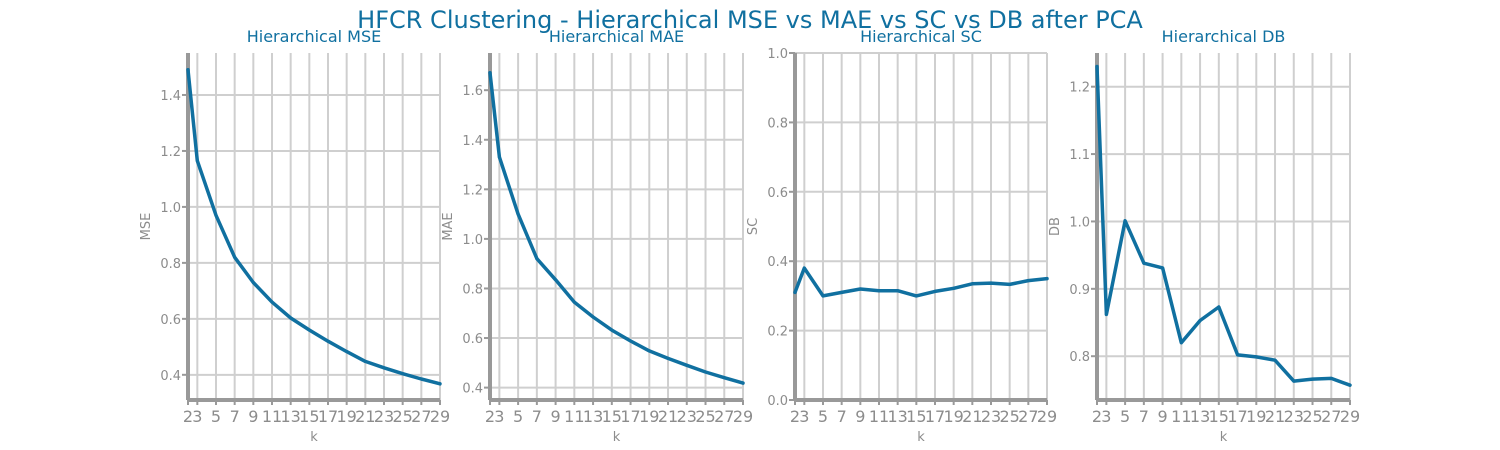 The image size is (1500, 450). Describe the element at coordinates (921, 36) in the screenshot. I see `panel-title: Hierarchical SC` at that location.